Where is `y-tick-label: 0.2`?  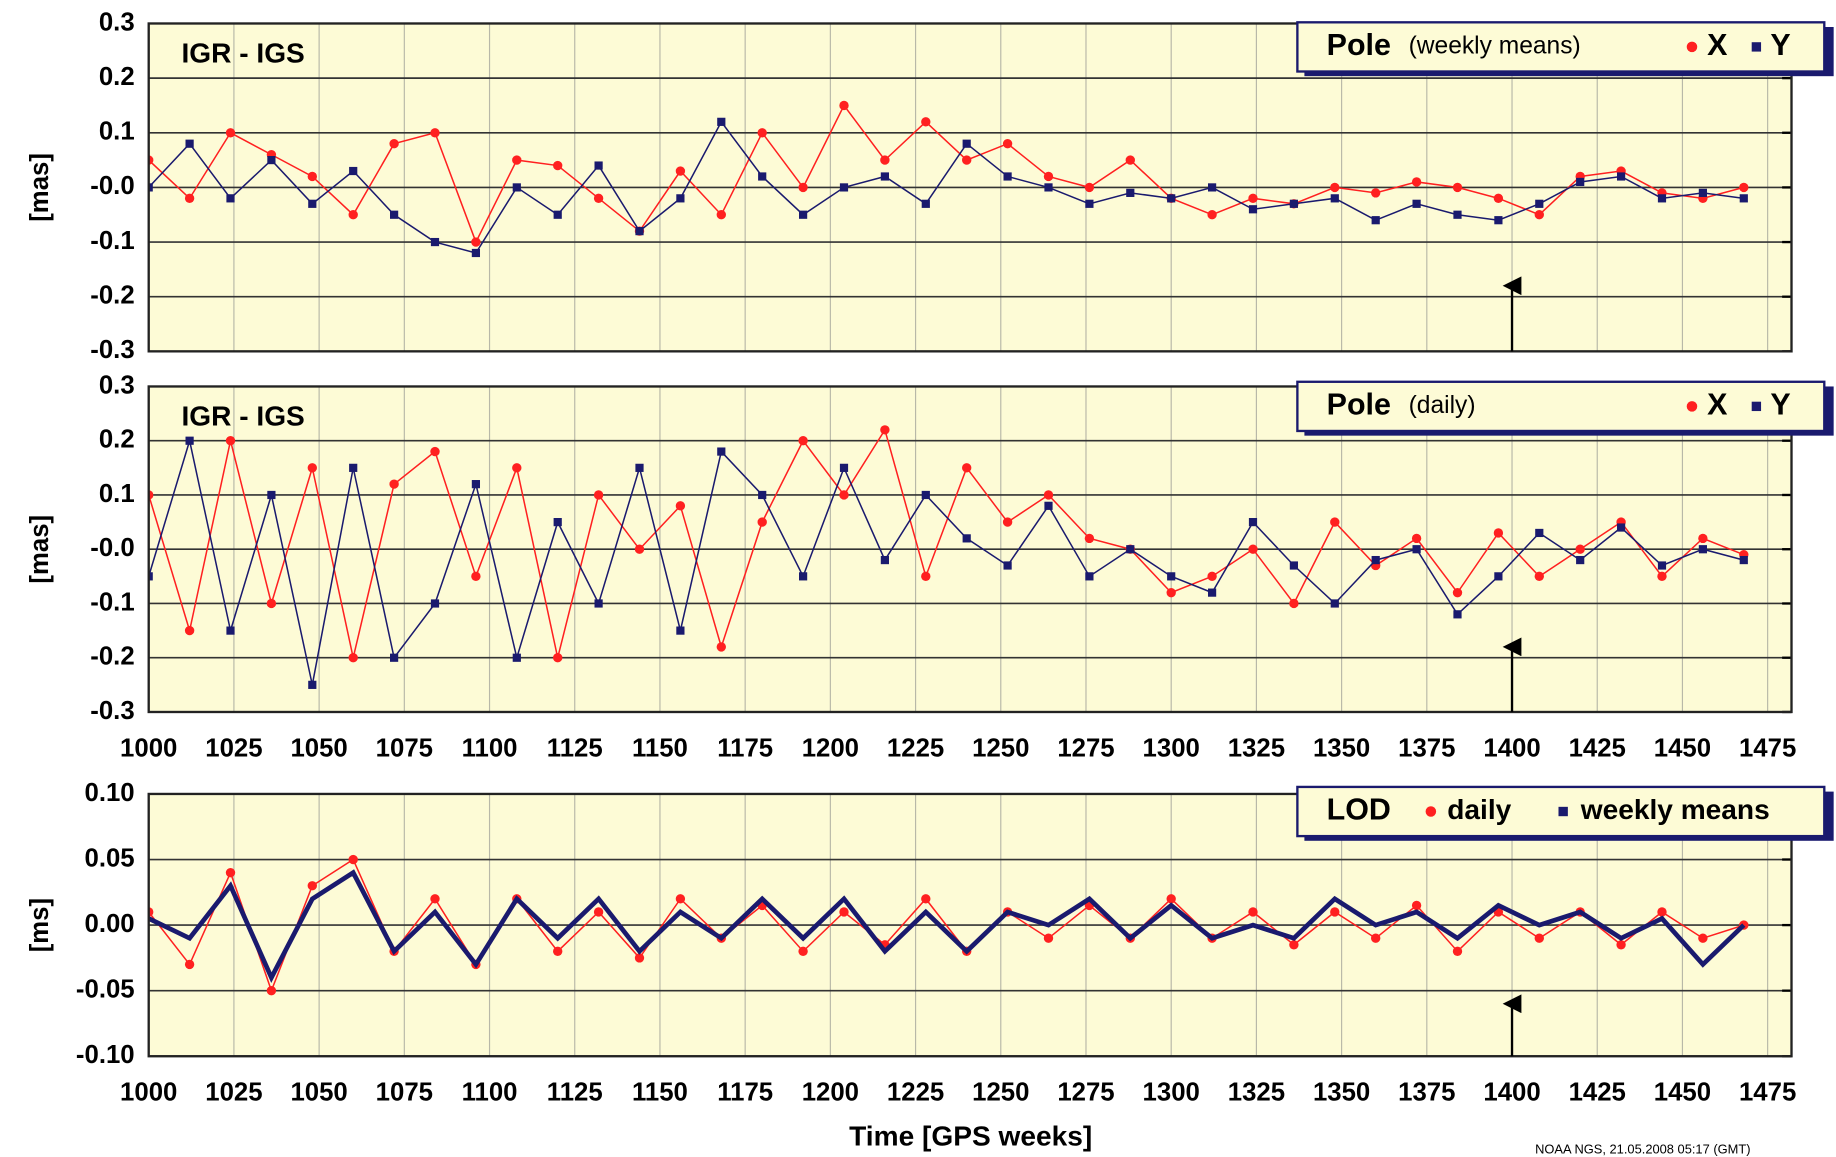
y-tick-label: 0.2 is located at coordinates (117, 77).